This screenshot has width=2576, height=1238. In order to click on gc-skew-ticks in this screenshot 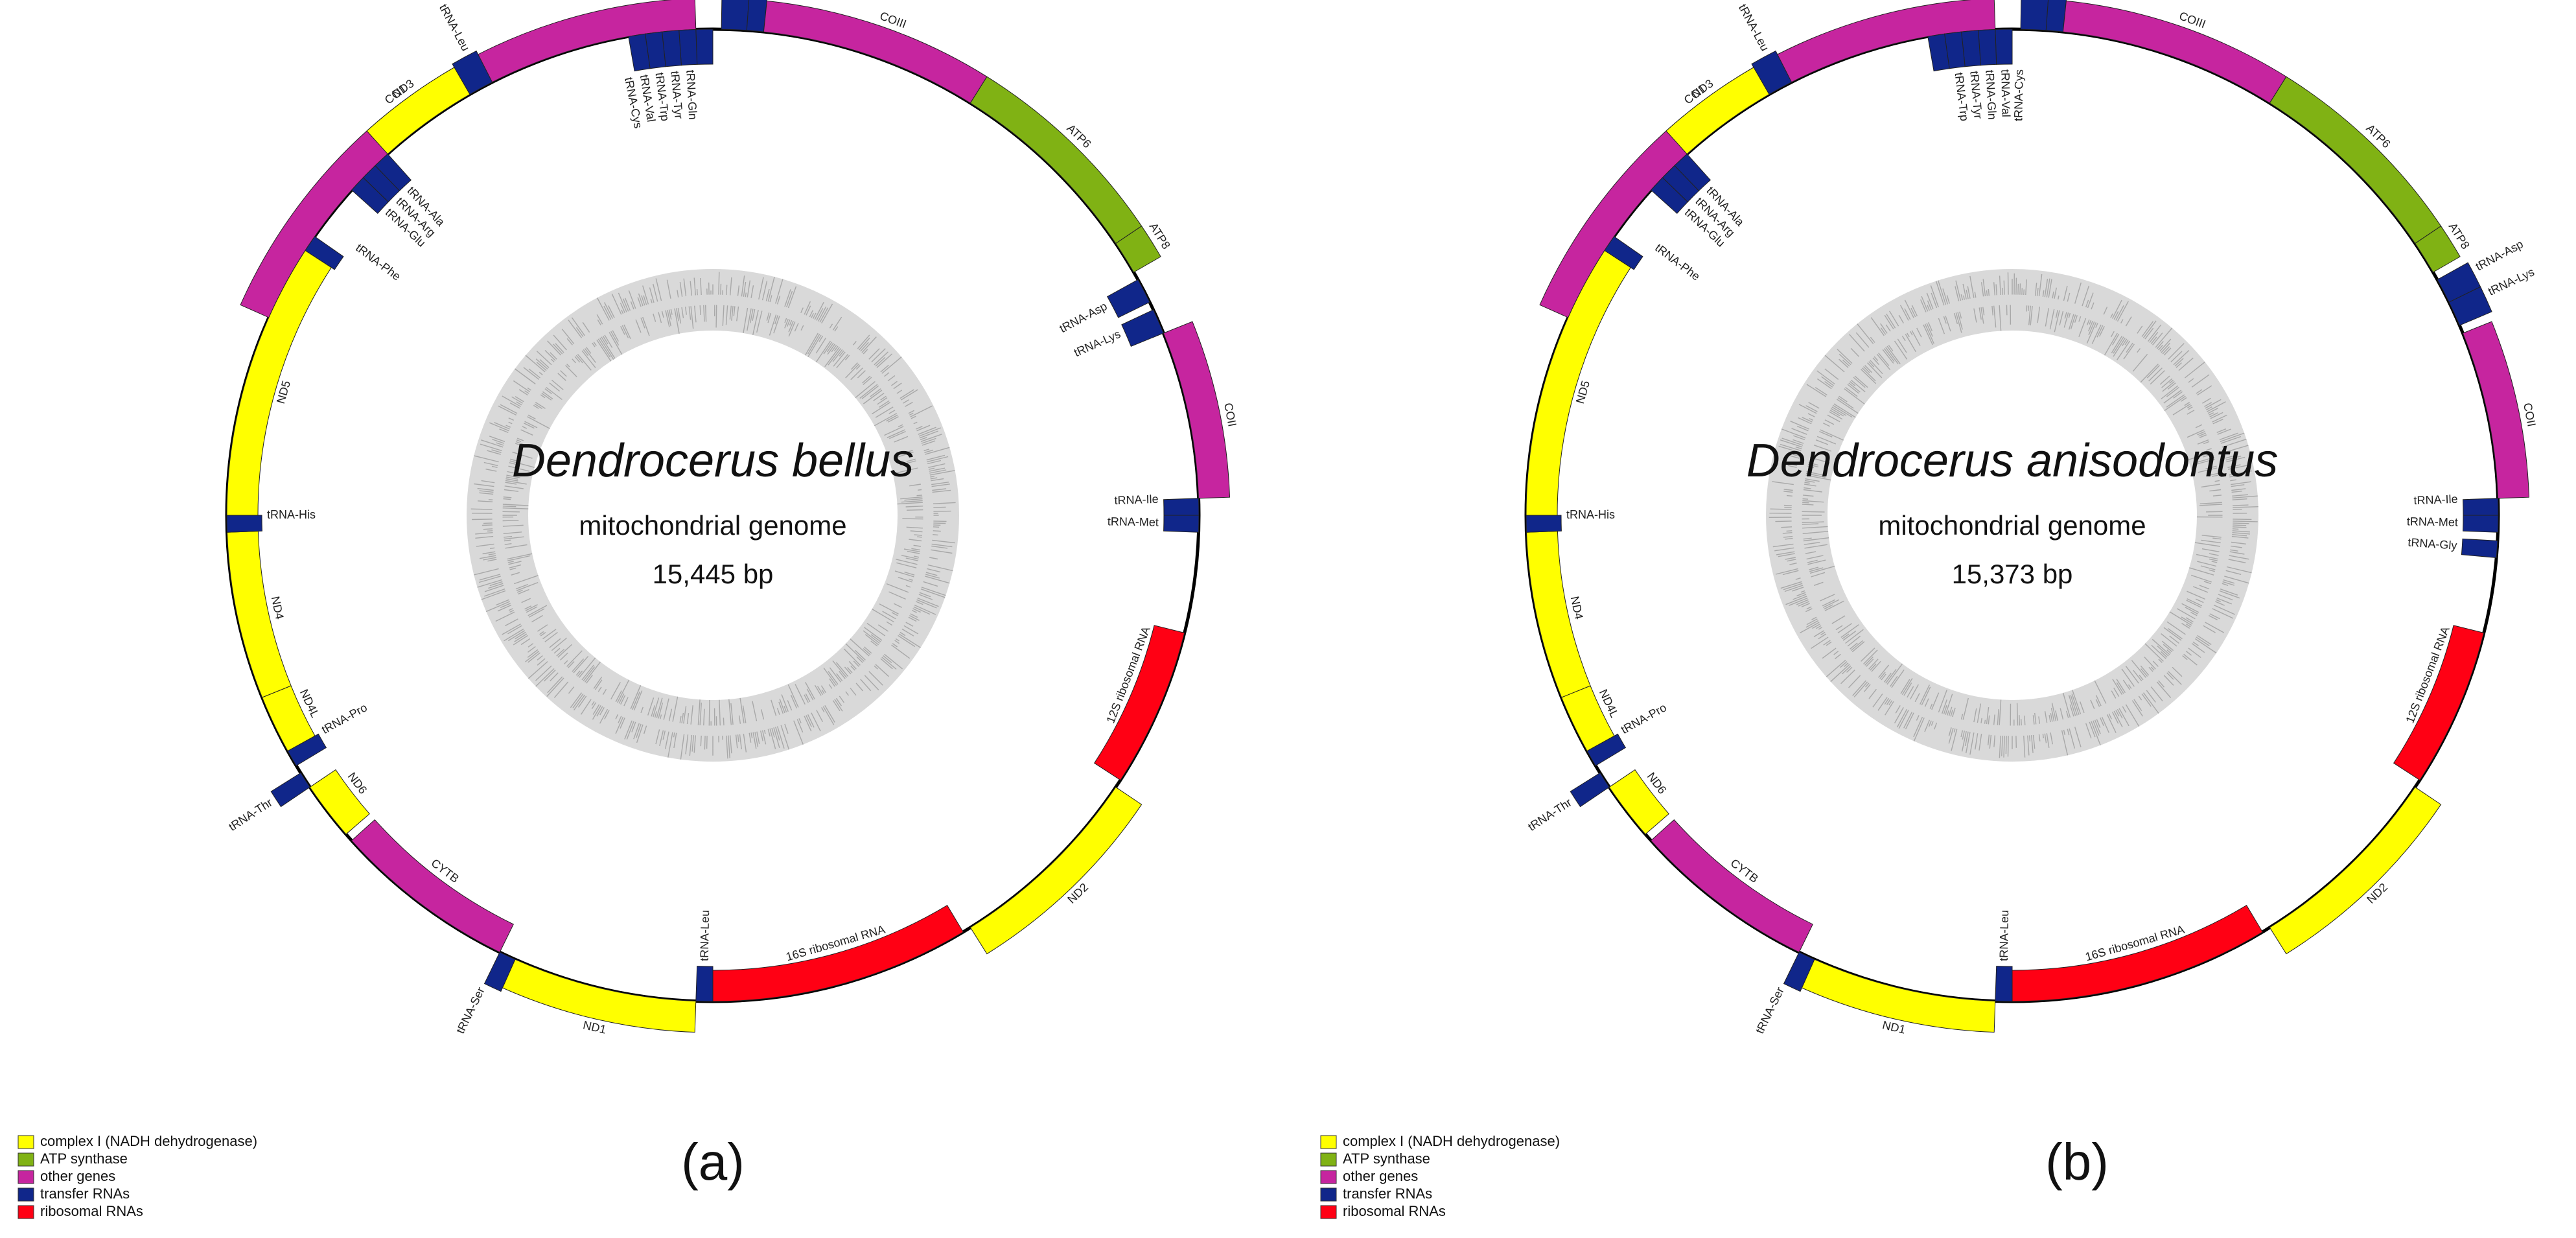, I will do `click(2013, 515)`.